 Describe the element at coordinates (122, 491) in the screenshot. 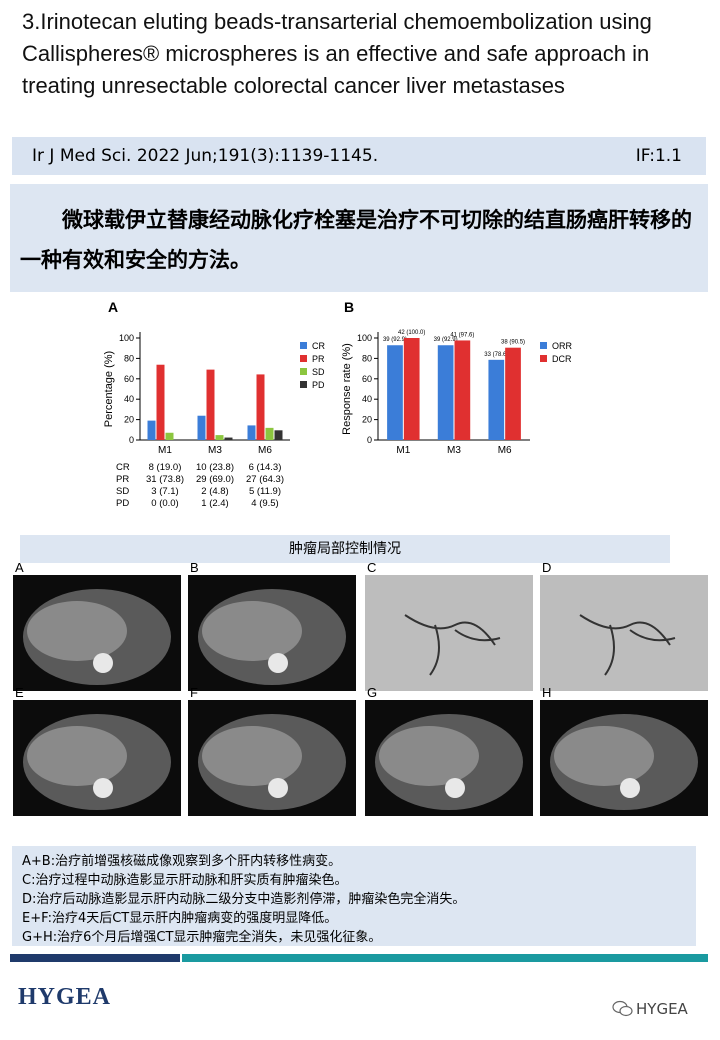

I see `table-cell: SD` at that location.